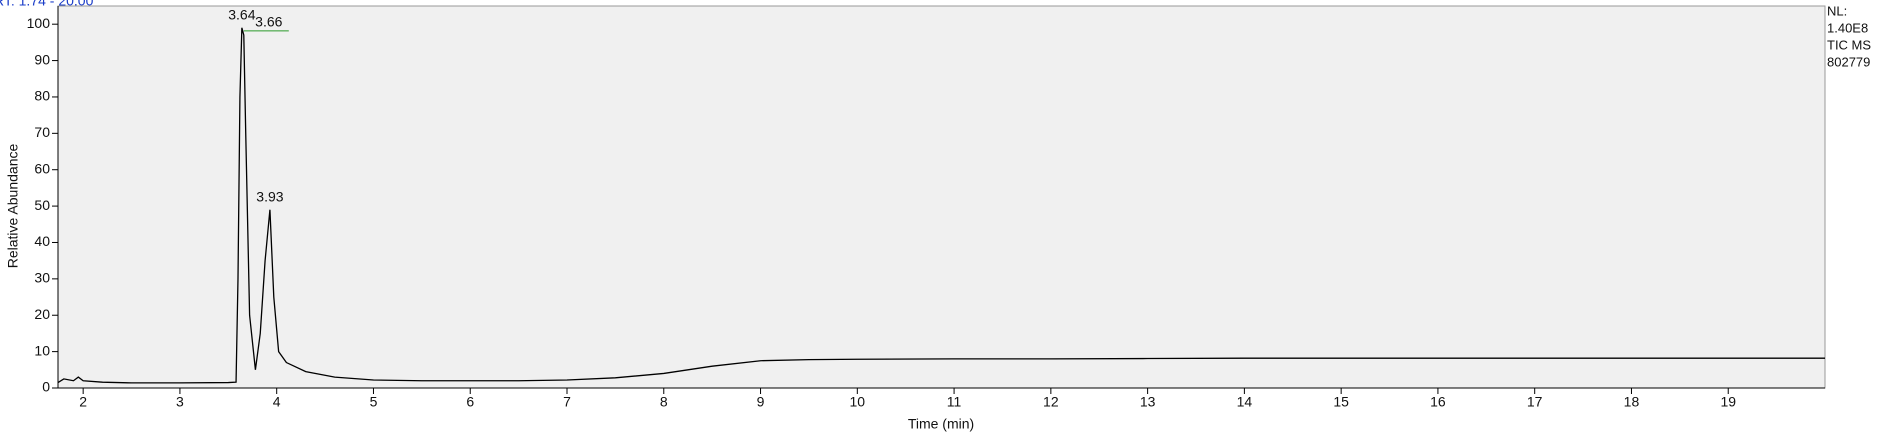 Image resolution: width=1879 pixels, height=442 pixels. Describe the element at coordinates (664, 402) in the screenshot. I see `x-tick-label: 8` at that location.